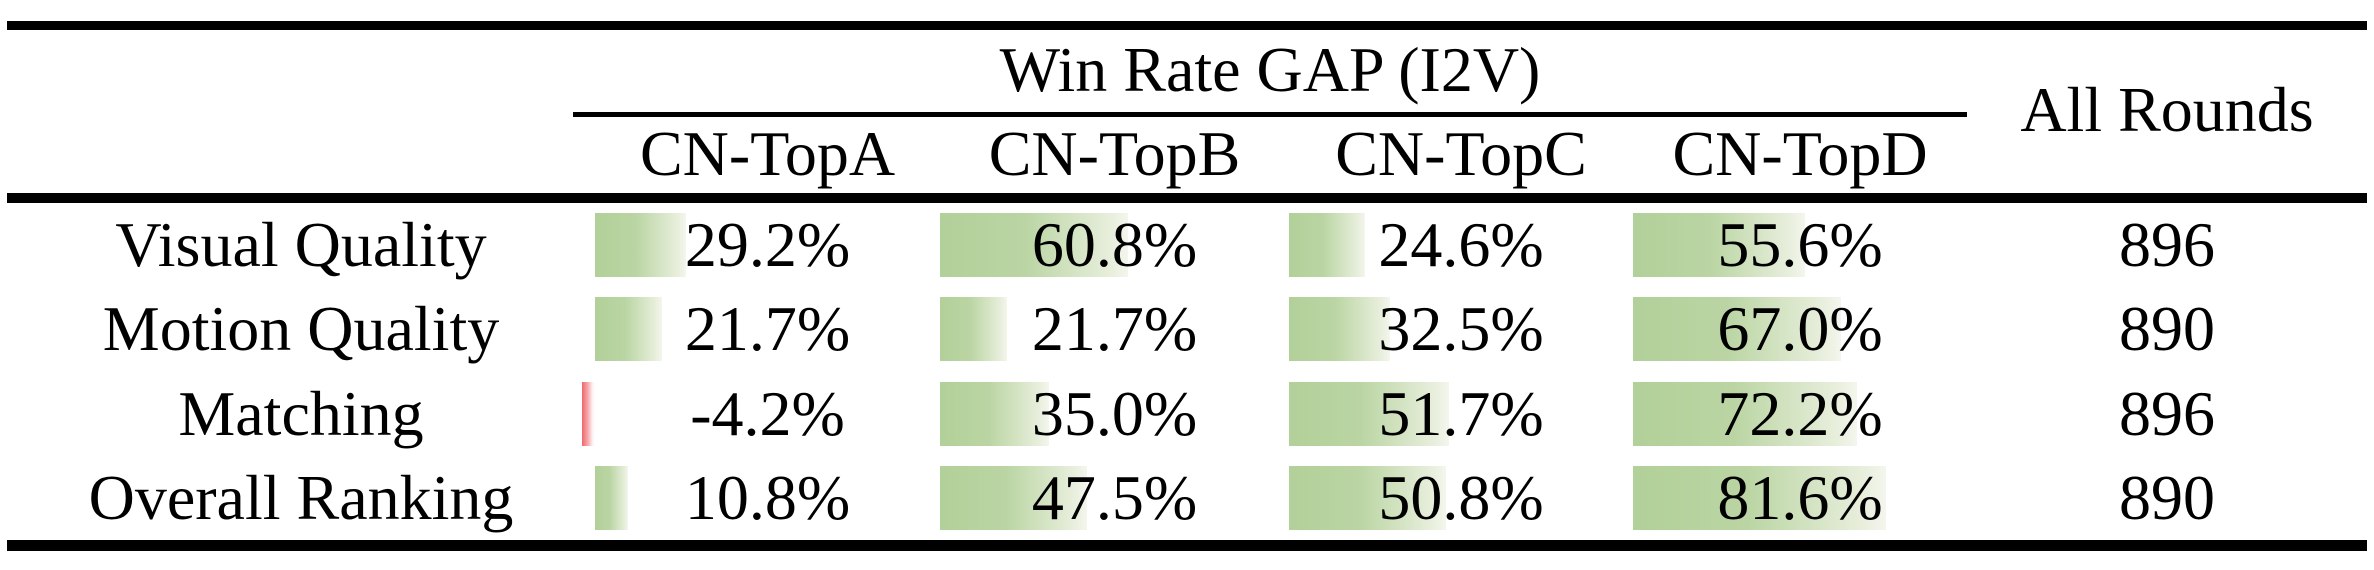  I want to click on top-rule, so click(1187, 25).